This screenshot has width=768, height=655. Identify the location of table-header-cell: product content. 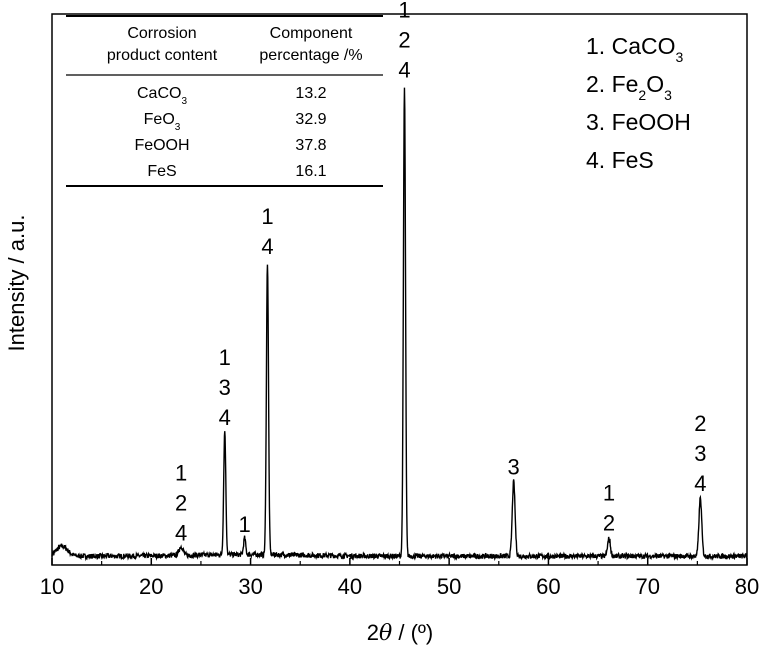
(162, 55).